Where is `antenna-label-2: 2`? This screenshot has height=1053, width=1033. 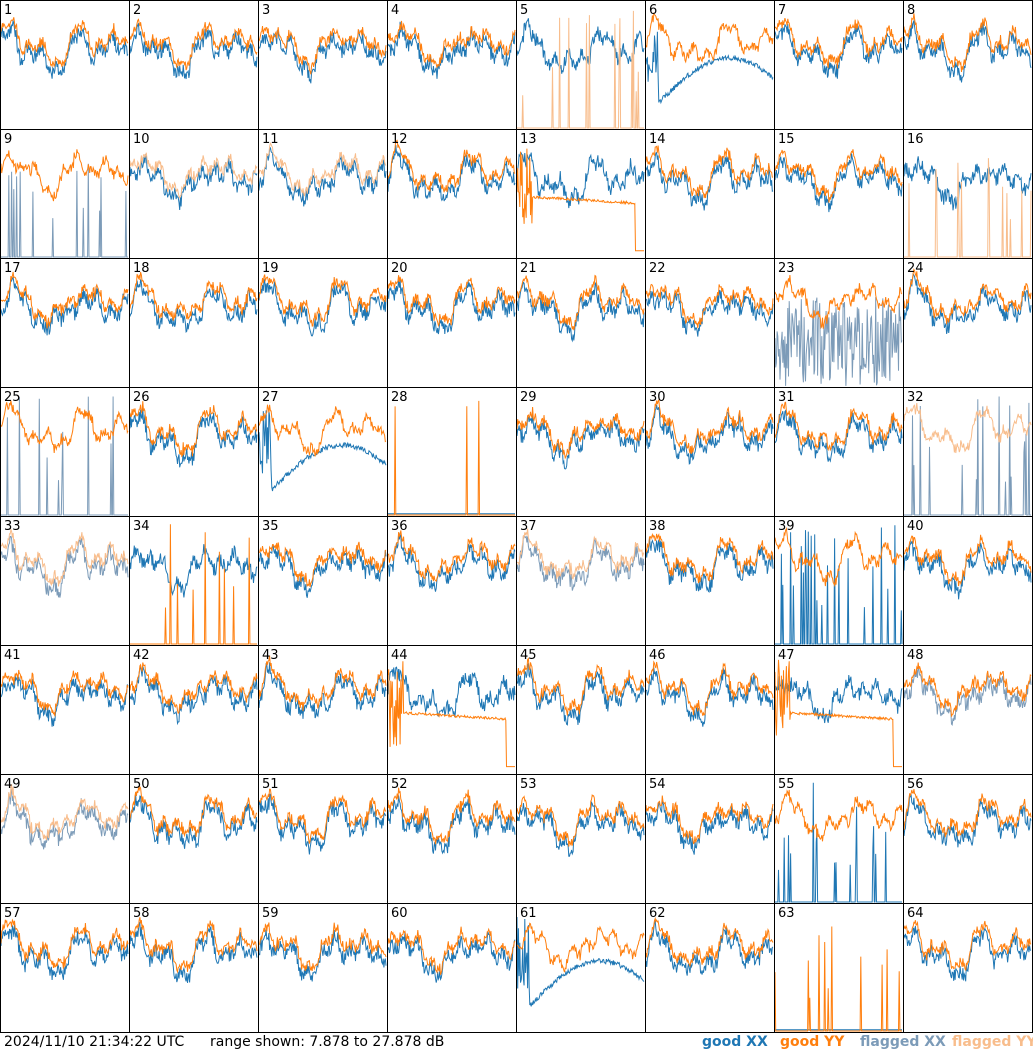 antenna-label-2: 2 is located at coordinates (137, 10).